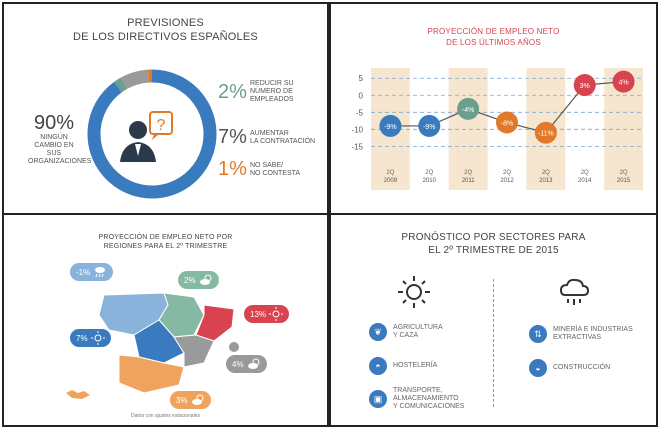 The height and width of the screenshot is (429, 660). Describe the element at coordinates (165, 30) in the screenshot. I see `panel1-title: PREVISIONES DE LOS DIRECTIVOS ESPAÑOLES` at that location.